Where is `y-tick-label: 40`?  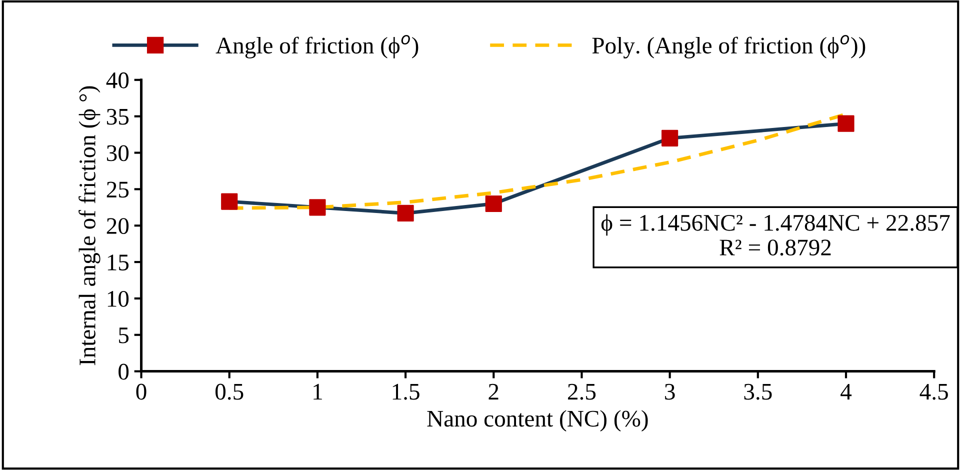
y-tick-label: 40 is located at coordinates (117, 80).